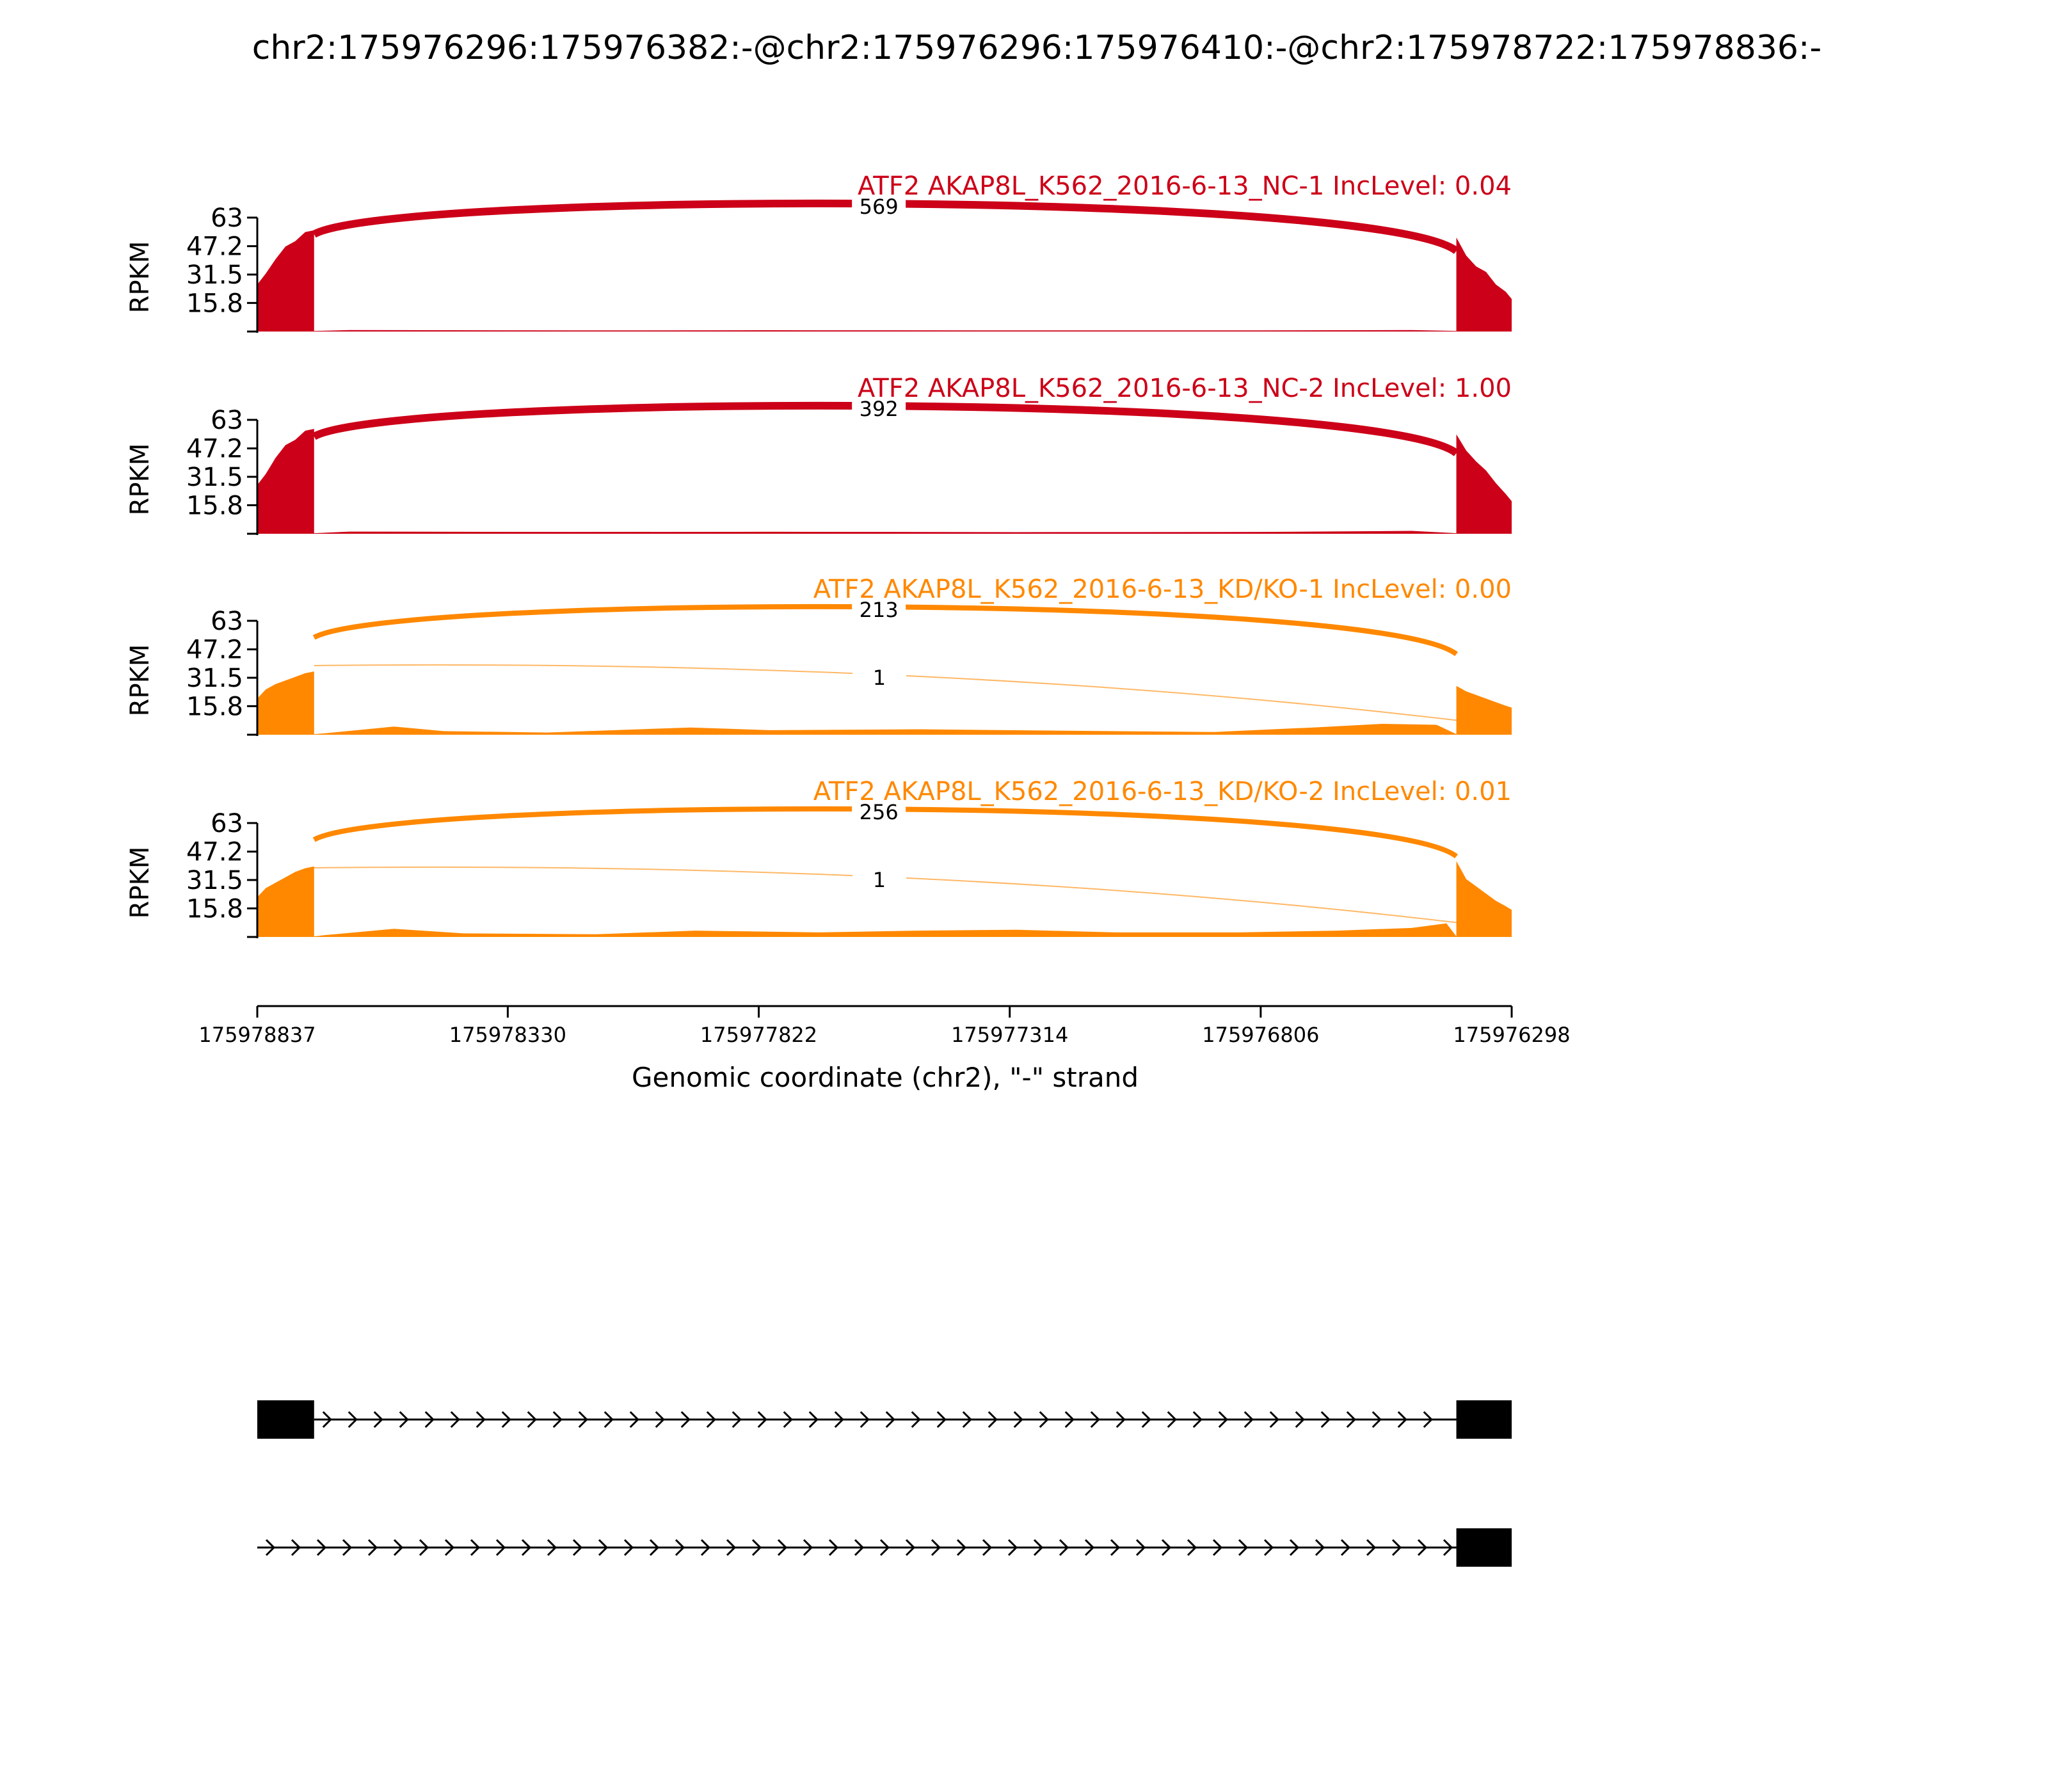 The width and height of the screenshot is (2048, 1792). What do you see at coordinates (884, 281) in the screenshot?
I see `coverage-area` at bounding box center [884, 281].